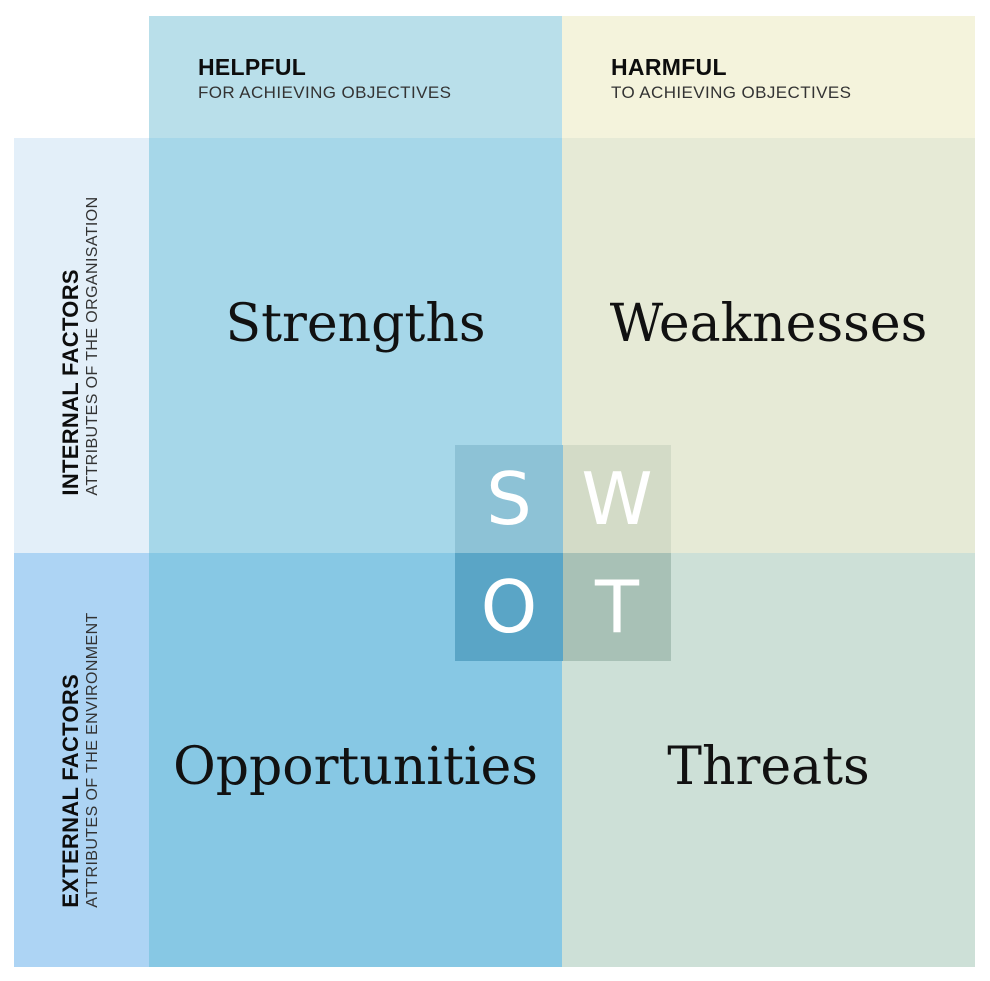 This screenshot has height=981, width=990. Describe the element at coordinates (92, 760) in the screenshot. I see `external-factors-subtitle: ATTRIBUTES OF THE ENVIRONMENT` at that location.